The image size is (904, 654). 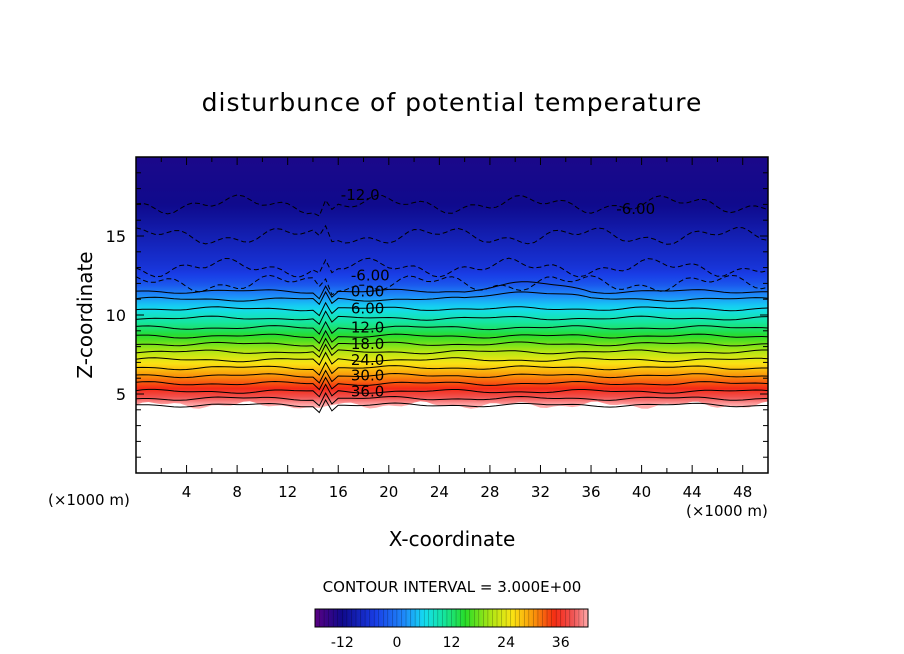 What do you see at coordinates (287, 492) in the screenshot?
I see `x-tick-label: 12` at bounding box center [287, 492].